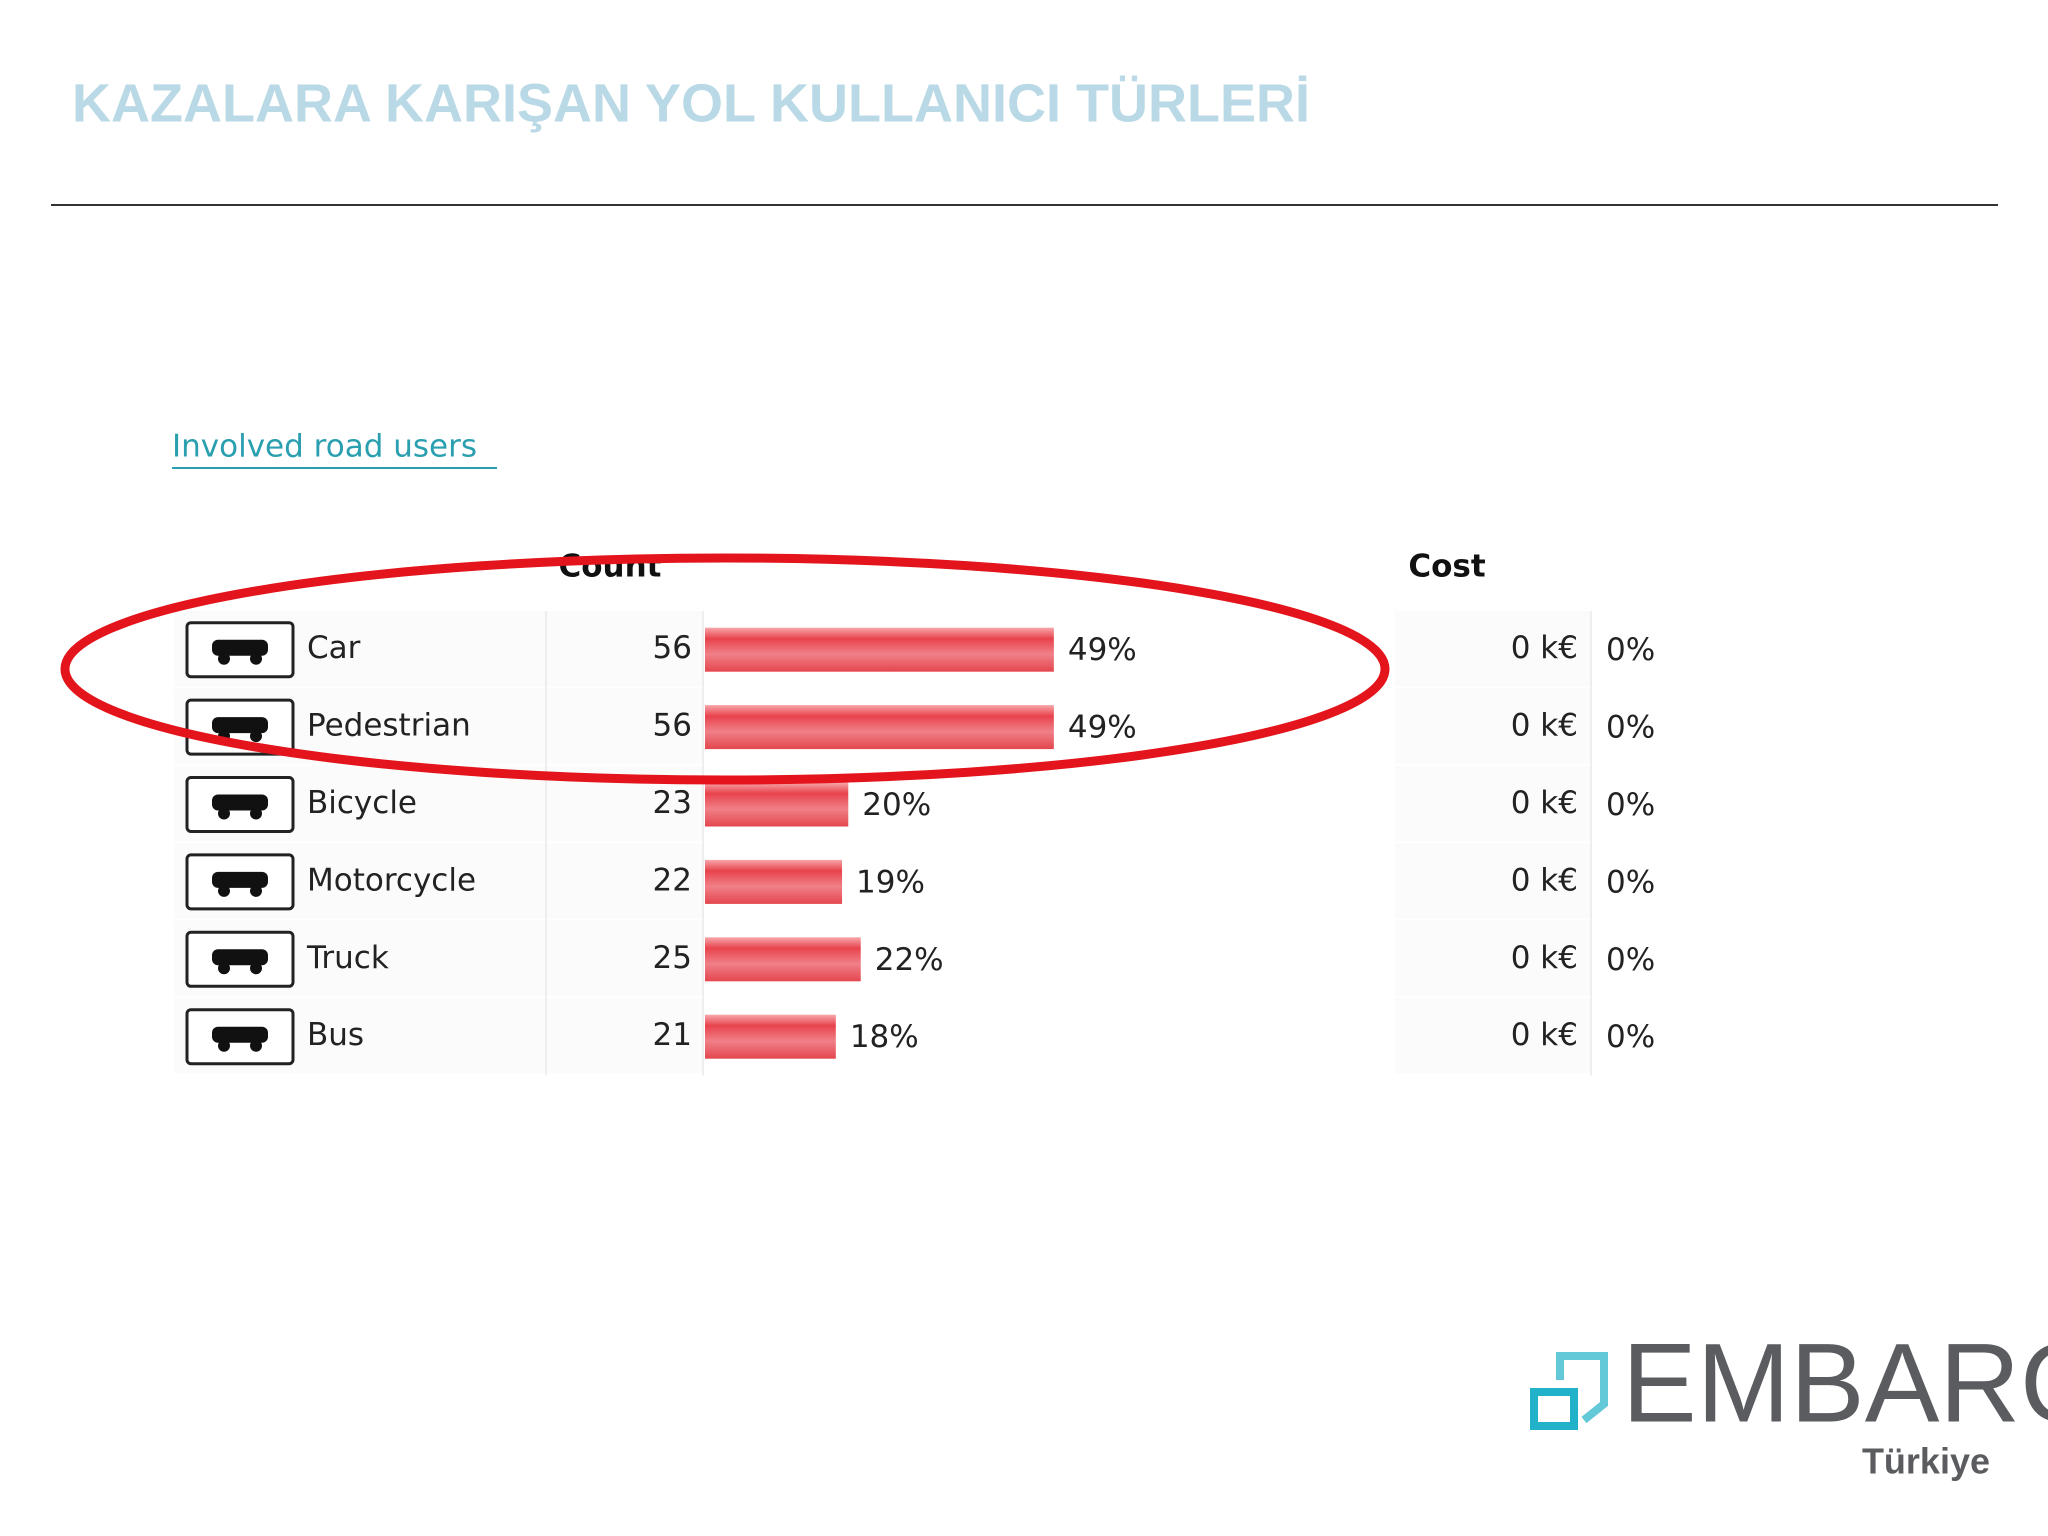 The width and height of the screenshot is (2048, 1536). I want to click on share-label: 19%, so click(890, 882).